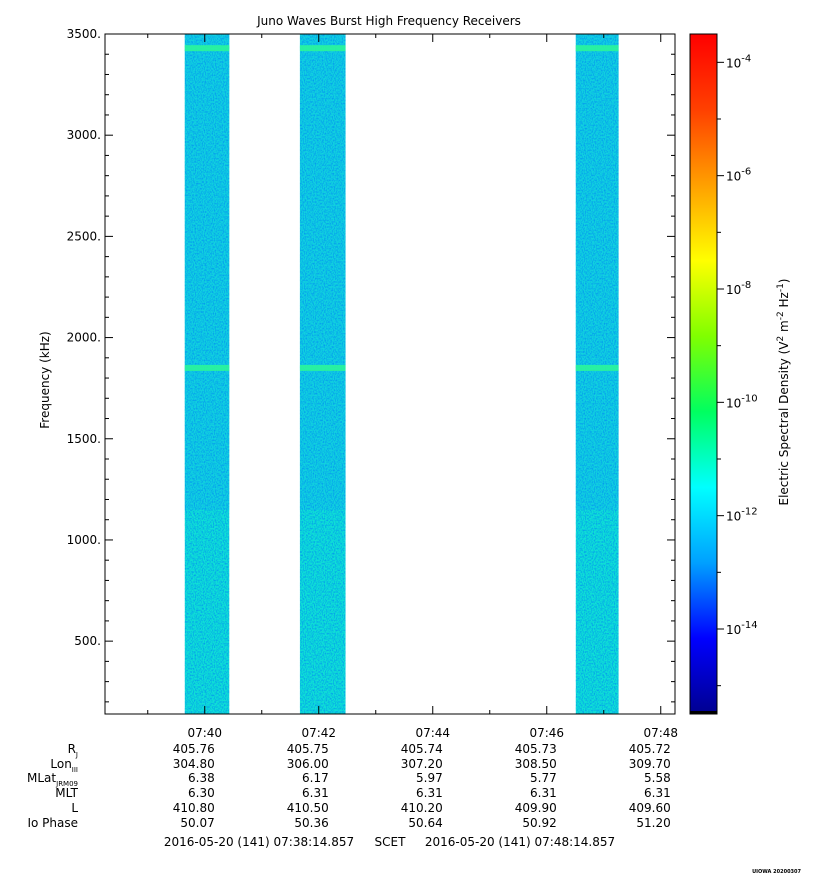  Describe the element at coordinates (425, 823) in the screenshot. I see `ephem-value: 50.64` at that location.